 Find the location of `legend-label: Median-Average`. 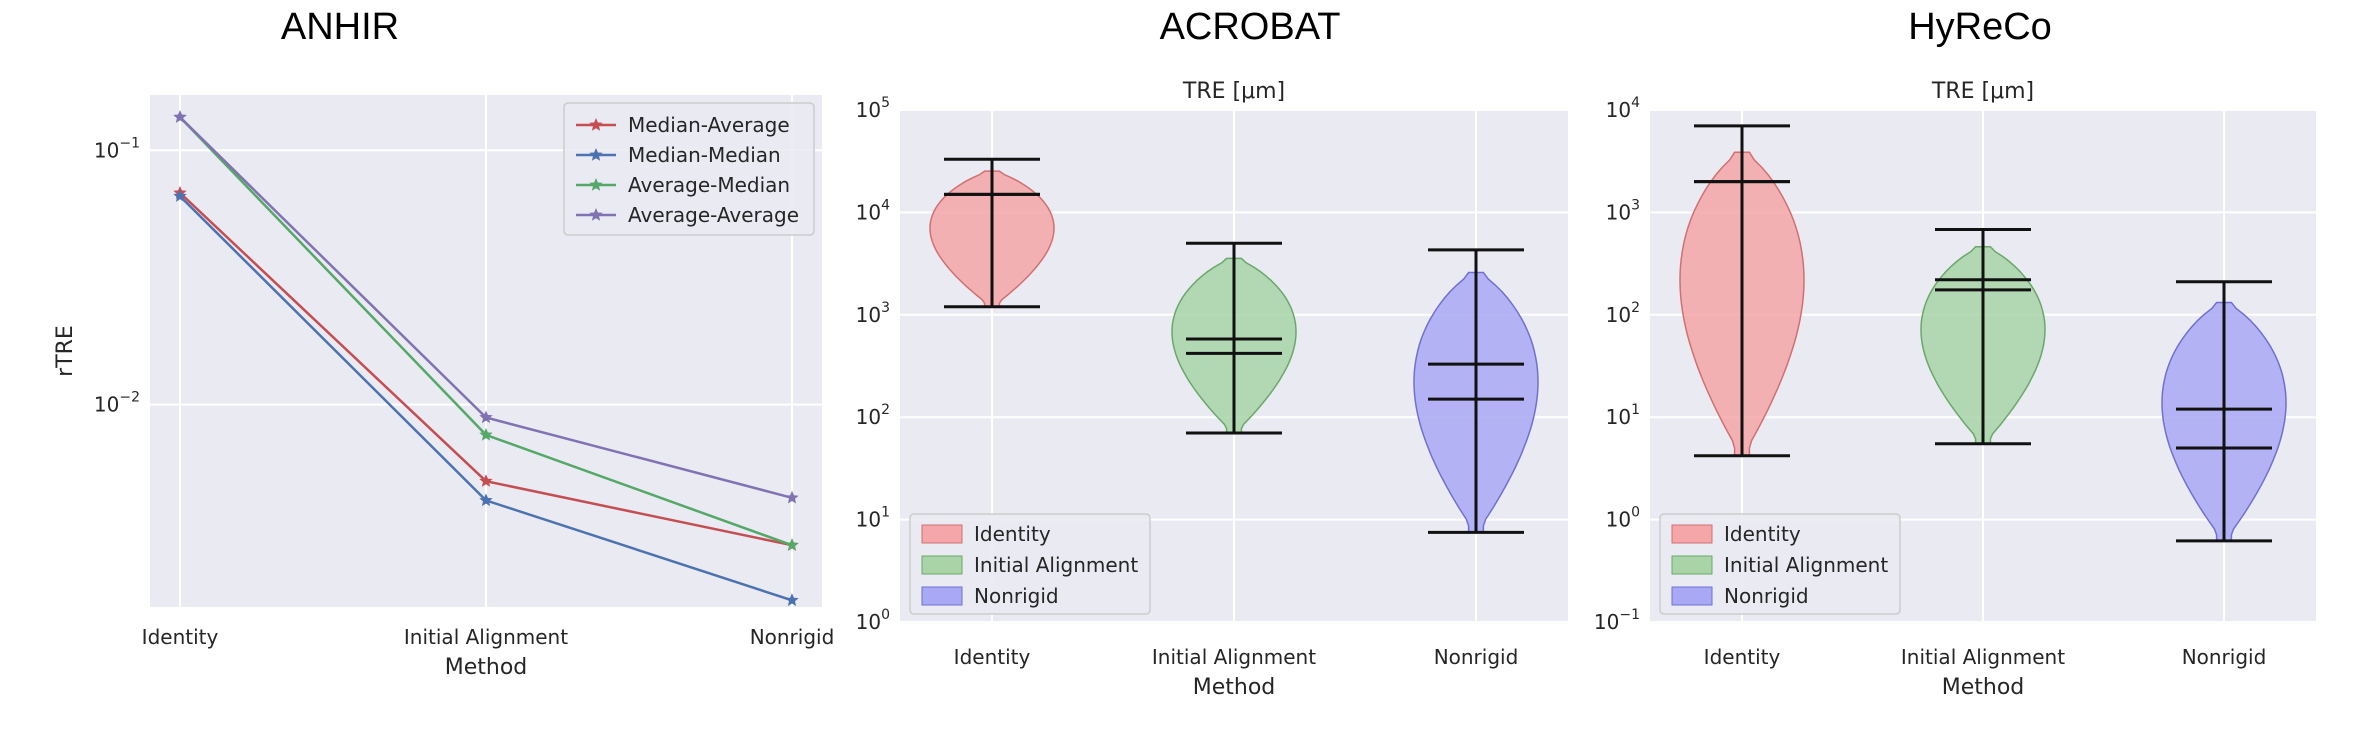

legend-label: Median-Average is located at coordinates (709, 125).